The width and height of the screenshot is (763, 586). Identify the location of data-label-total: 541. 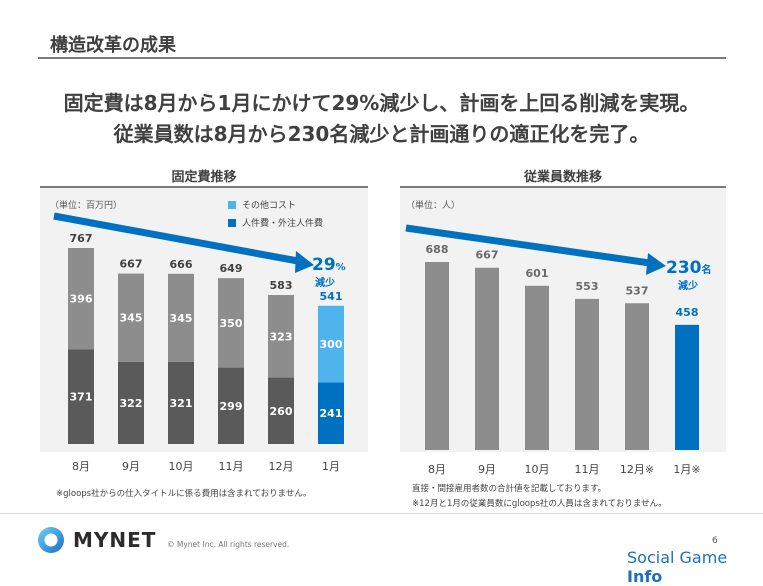
(331, 296).